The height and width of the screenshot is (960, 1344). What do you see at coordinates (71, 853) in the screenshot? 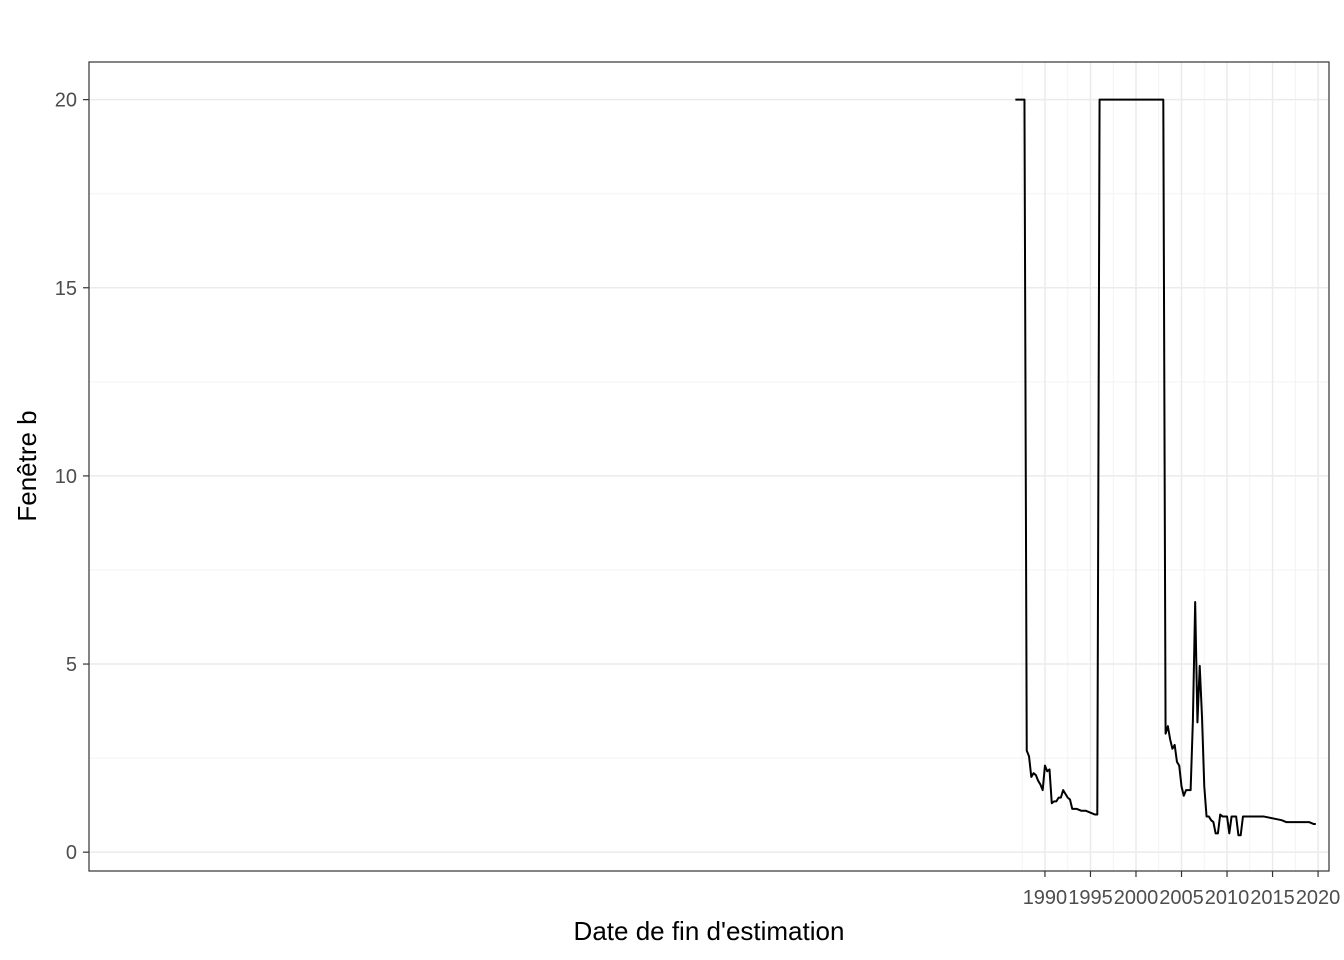
I see `y-tick-label: 0` at bounding box center [71, 853].